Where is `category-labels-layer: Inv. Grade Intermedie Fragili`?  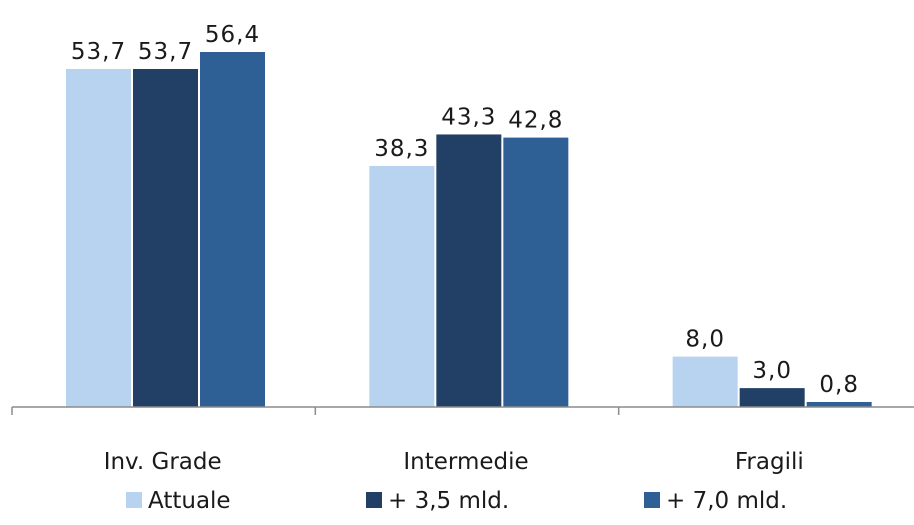 category-labels-layer: Inv. Grade Intermedie Fragili is located at coordinates (454, 462).